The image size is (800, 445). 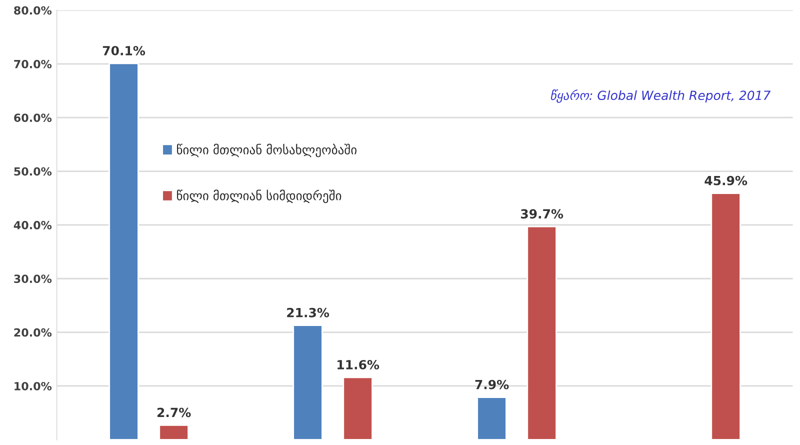 I want to click on y-tick-label: 70.0%, so click(x=33, y=64).